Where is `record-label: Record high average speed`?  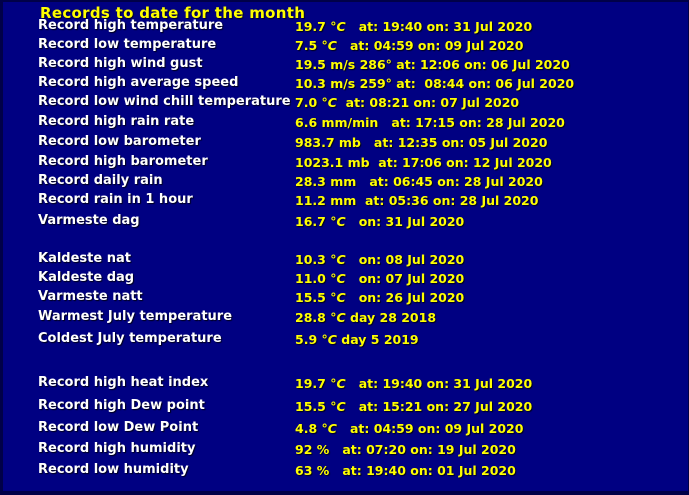
record-label: Record high average speed is located at coordinates (138, 82).